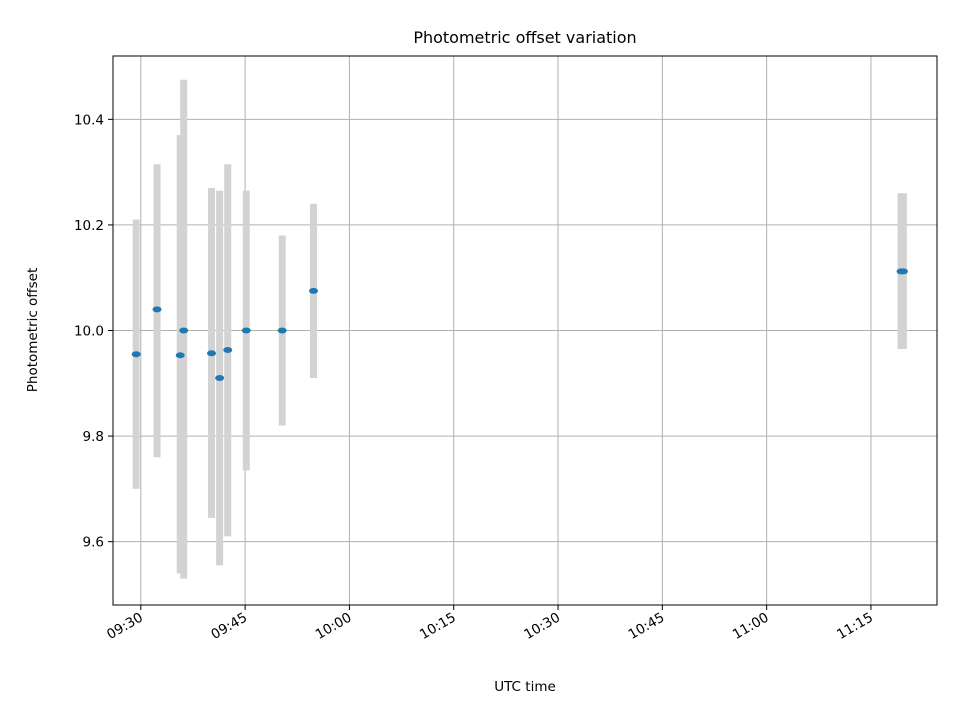 This screenshot has height=720, width=960. Describe the element at coordinates (89, 226) in the screenshot. I see `y-tick-label: 10.2` at that location.